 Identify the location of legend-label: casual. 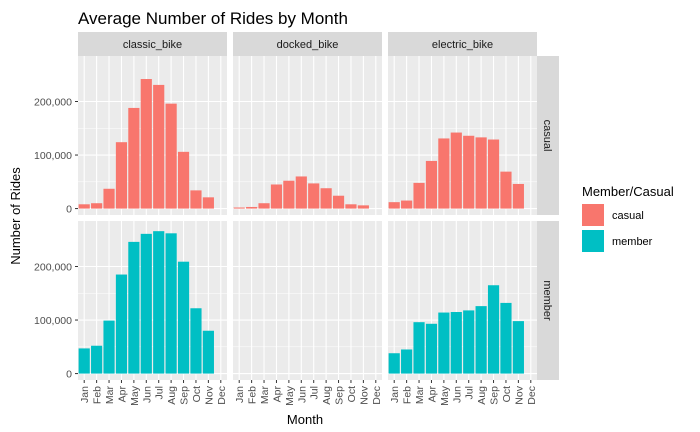
(628, 216).